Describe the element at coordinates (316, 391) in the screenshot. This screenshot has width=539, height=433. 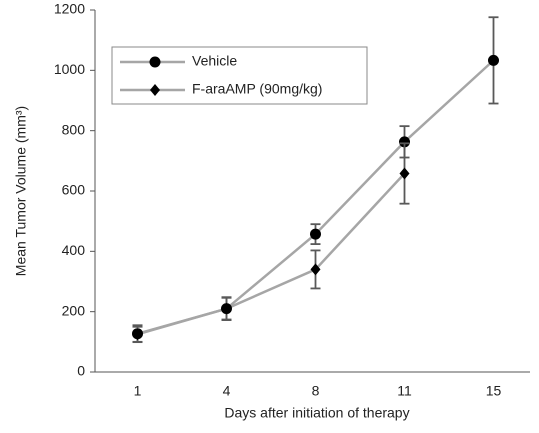
I see `x-tick-label: 8` at that location.